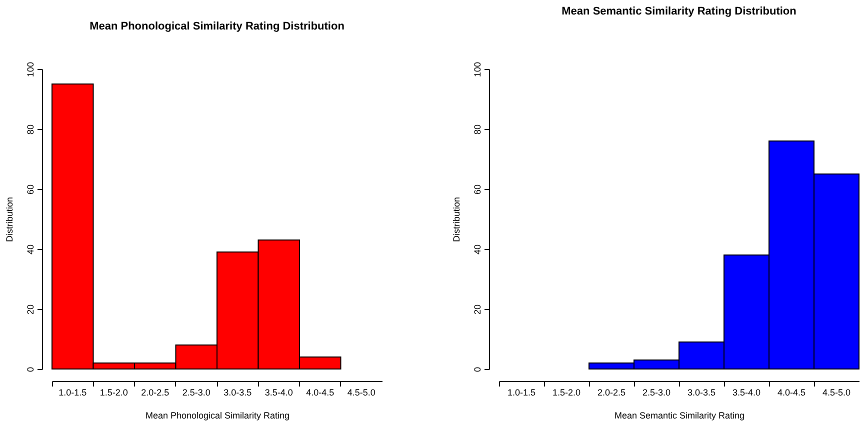  Describe the element at coordinates (217, 26) in the screenshot. I see `chart-title: Mean Phonological Similarity Rating Distribution` at that location.